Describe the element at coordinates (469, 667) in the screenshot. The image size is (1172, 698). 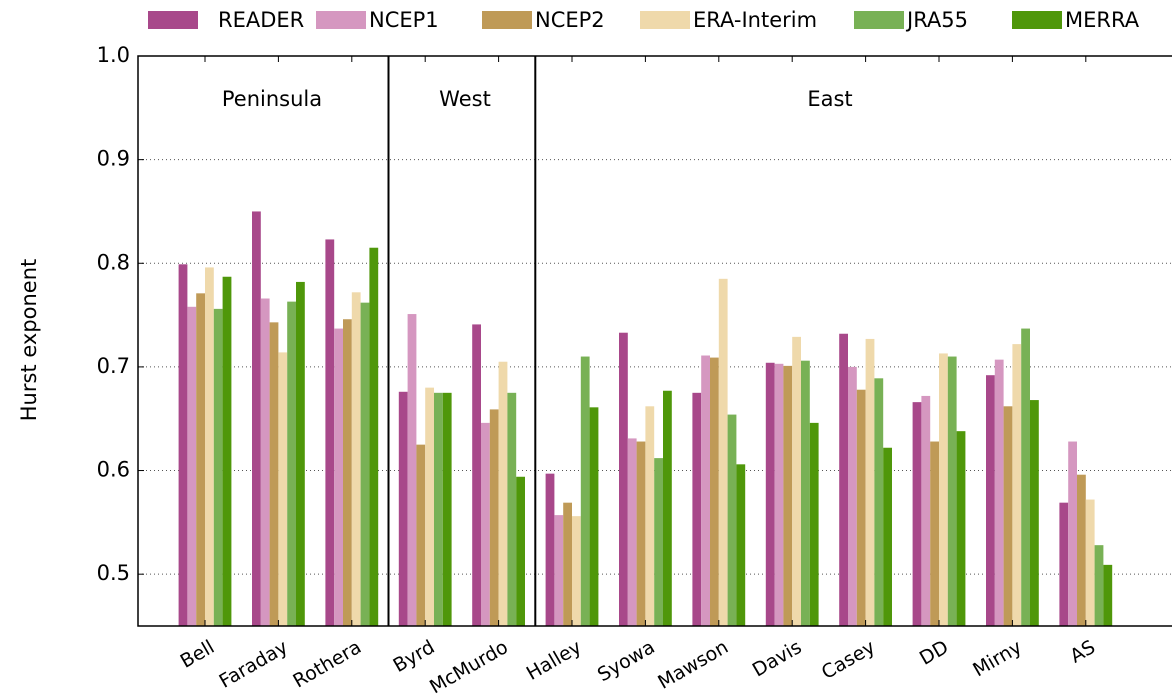
I see `x-tick-label: McMurdo` at that location.